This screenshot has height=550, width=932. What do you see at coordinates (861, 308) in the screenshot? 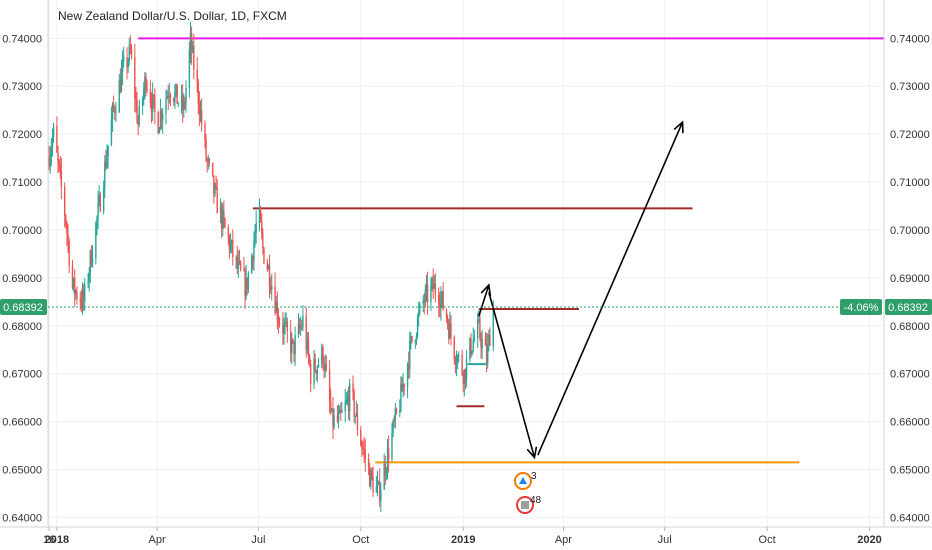
I see `price-change-percent: -4.06%` at bounding box center [861, 308].